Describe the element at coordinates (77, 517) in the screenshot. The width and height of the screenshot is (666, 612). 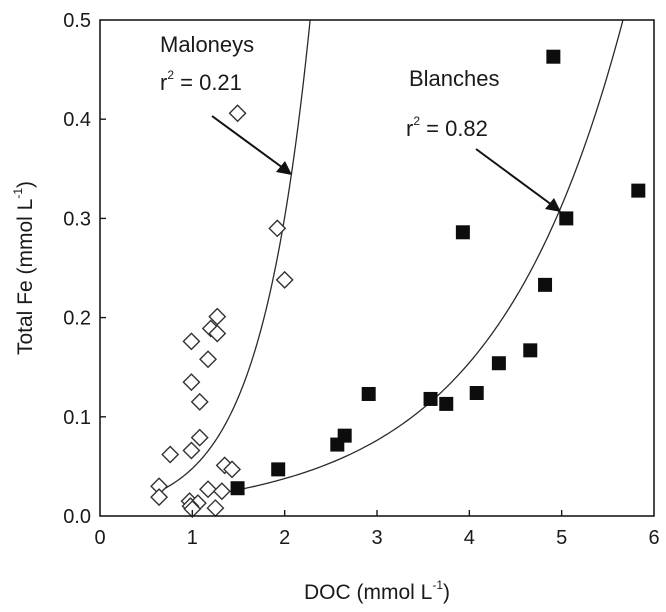
I see `y-tick-label: 0.0` at that location.